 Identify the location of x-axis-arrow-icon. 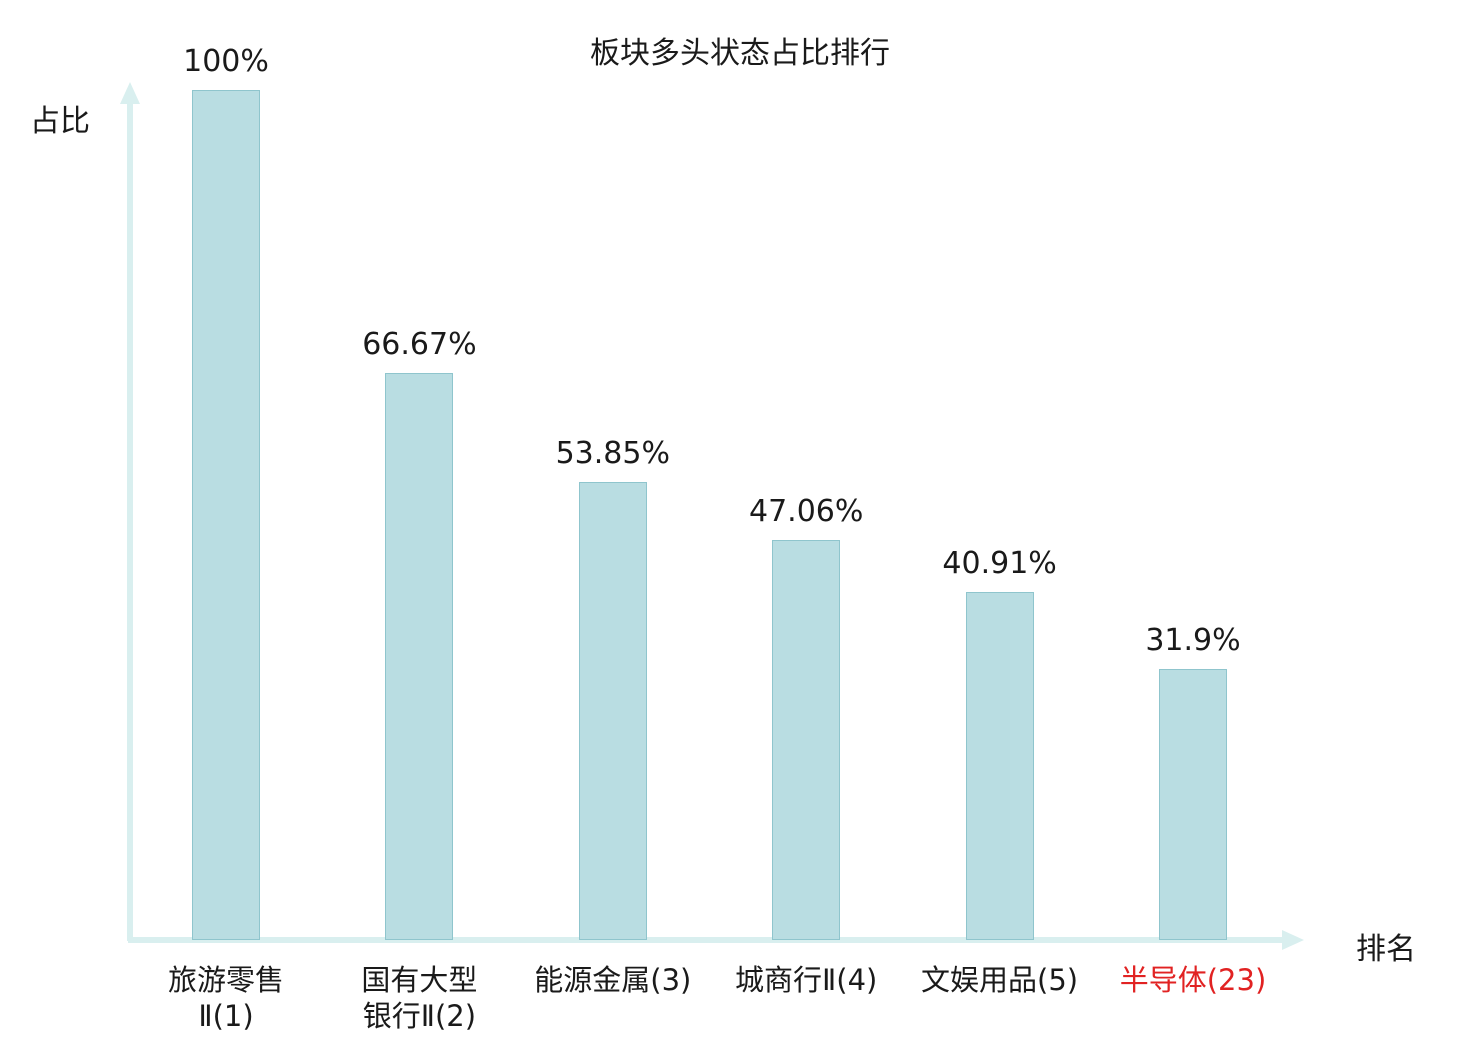
(1293, 940).